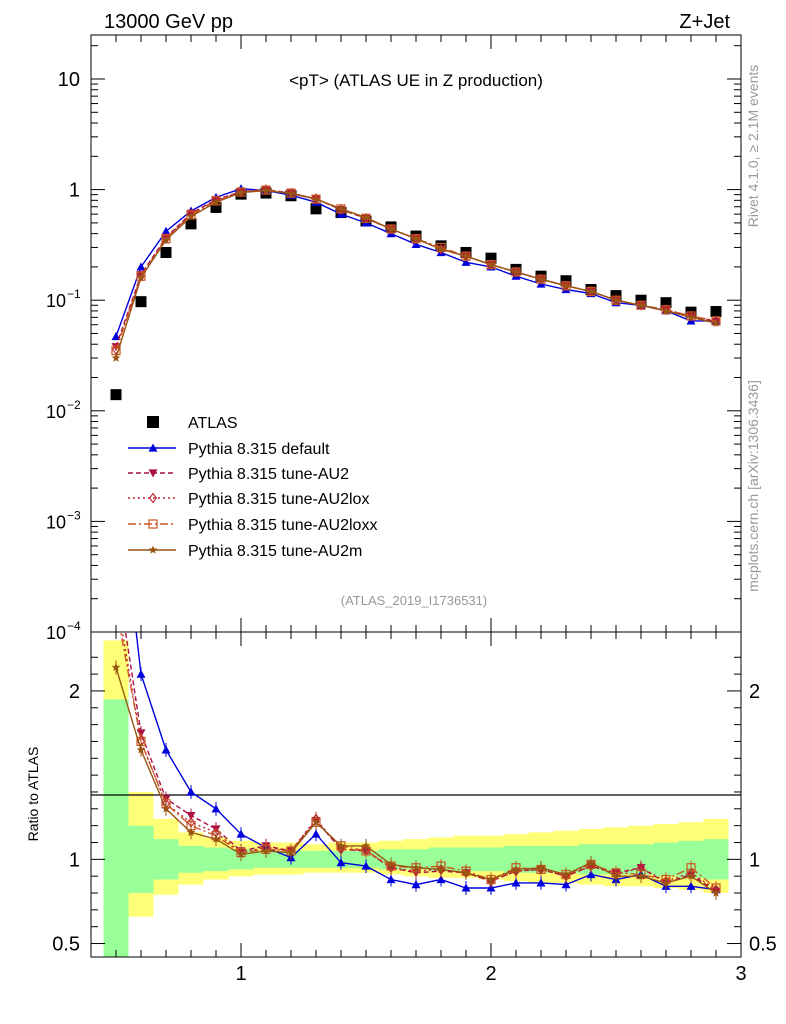 Image resolution: width=786 pixels, height=1024 pixels. What do you see at coordinates (74, 626) in the screenshot?
I see `main-y-tick-exponent: −4` at bounding box center [74, 626].